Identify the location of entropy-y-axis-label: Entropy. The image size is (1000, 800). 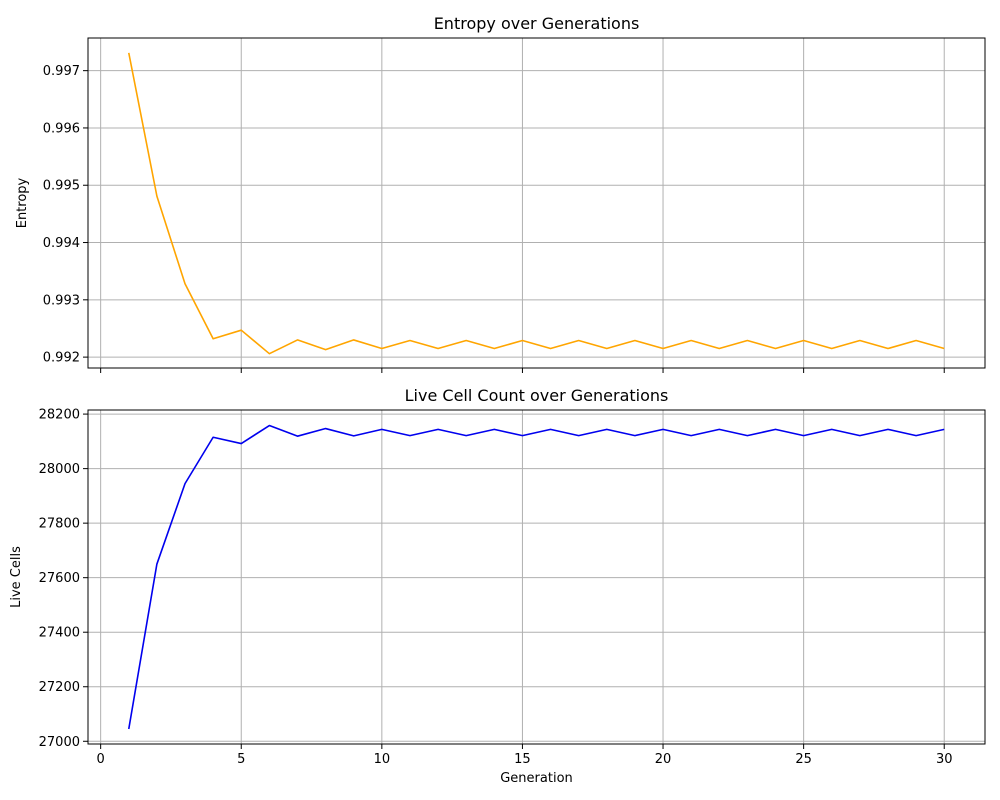
(22, 202).